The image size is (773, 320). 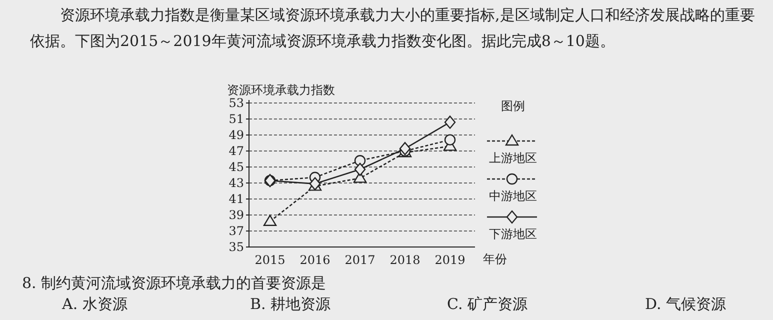 What do you see at coordinates (360, 260) in the screenshot?
I see `x-tick-label: 2017` at bounding box center [360, 260].